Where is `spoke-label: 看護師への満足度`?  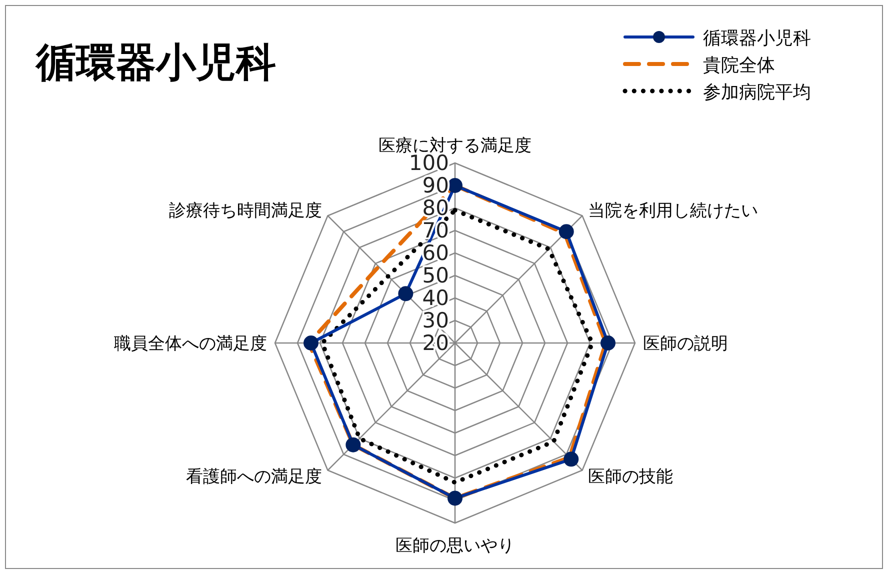
spoke-label: 看護師への満足度 is located at coordinates (254, 476).